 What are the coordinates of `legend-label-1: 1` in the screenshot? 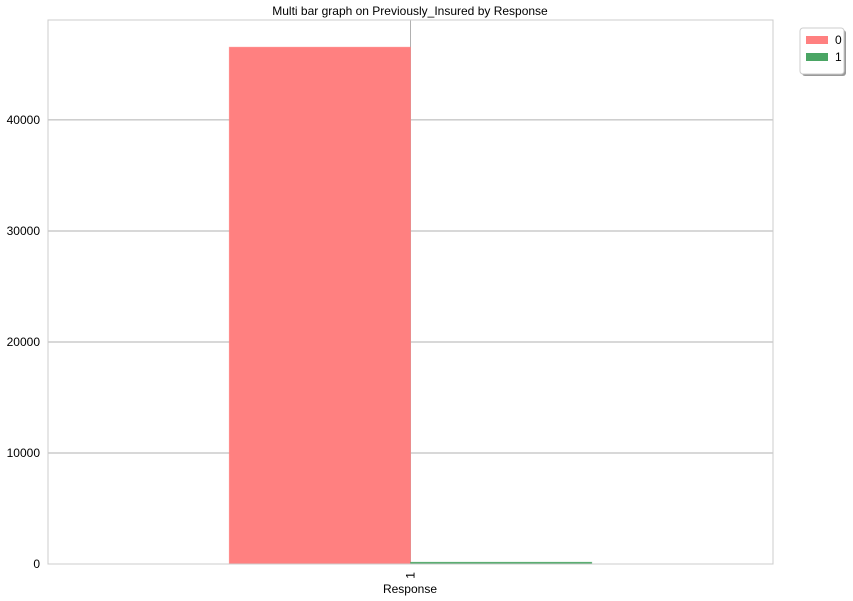 It's located at (838, 57).